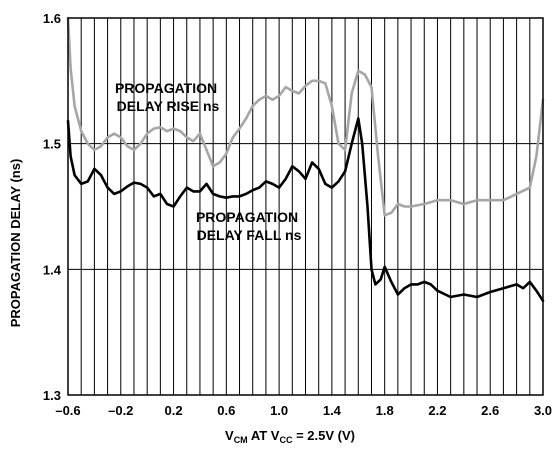  Describe the element at coordinates (241, 440) in the screenshot. I see `x-axis-title-cm-subscript: CM` at that location.